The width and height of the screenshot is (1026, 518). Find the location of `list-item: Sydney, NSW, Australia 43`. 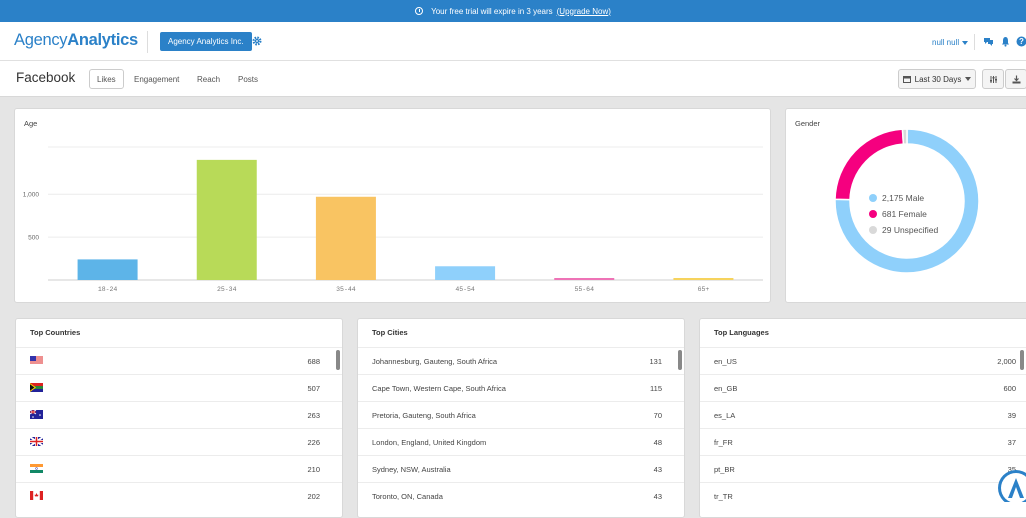

list-item: Sydney, NSW, Australia 43 is located at coordinates (521, 468).